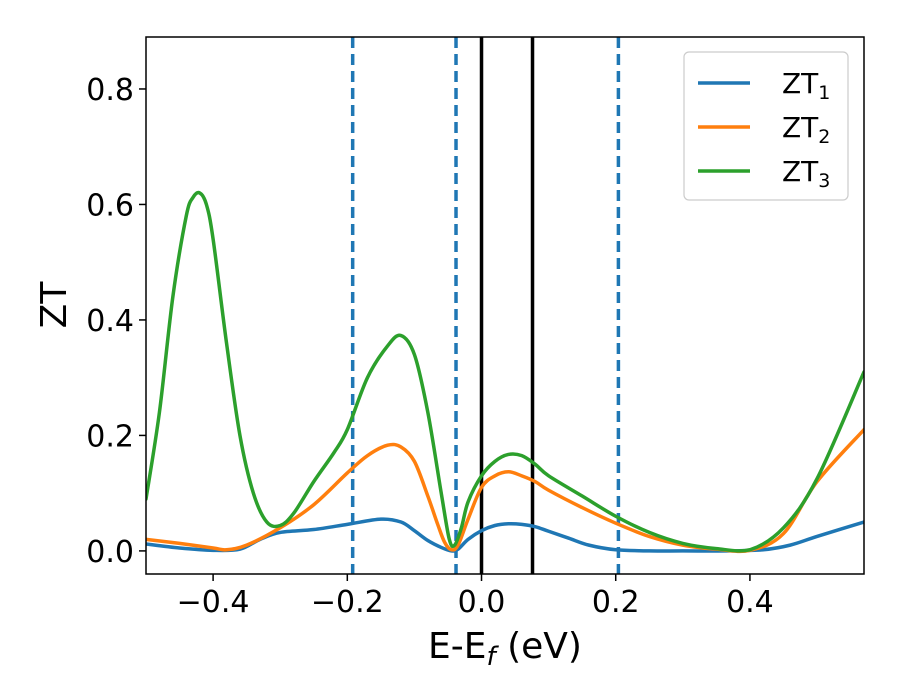  Describe the element at coordinates (505, 490) in the screenshot. I see `series-line-zt2` at that location.